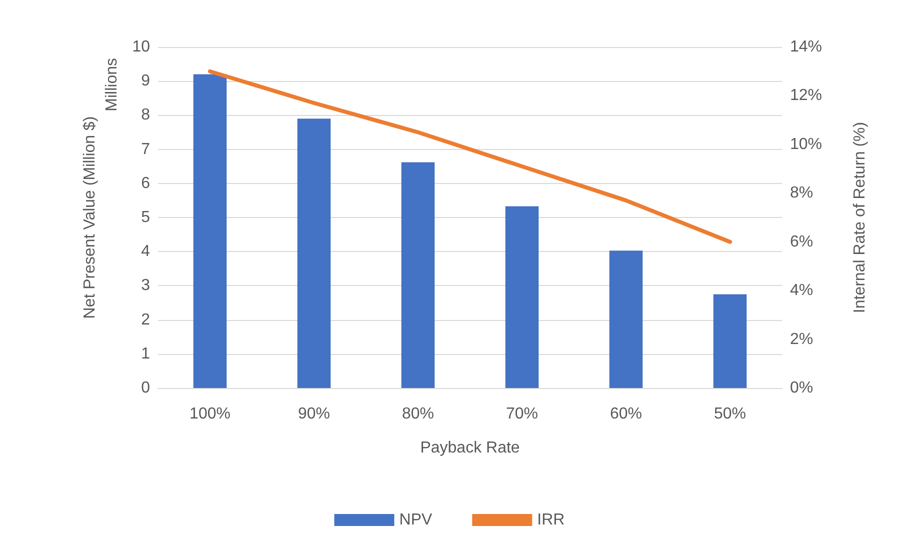  What do you see at coordinates (145, 81) in the screenshot?
I see `y-tick-label: 9` at bounding box center [145, 81].